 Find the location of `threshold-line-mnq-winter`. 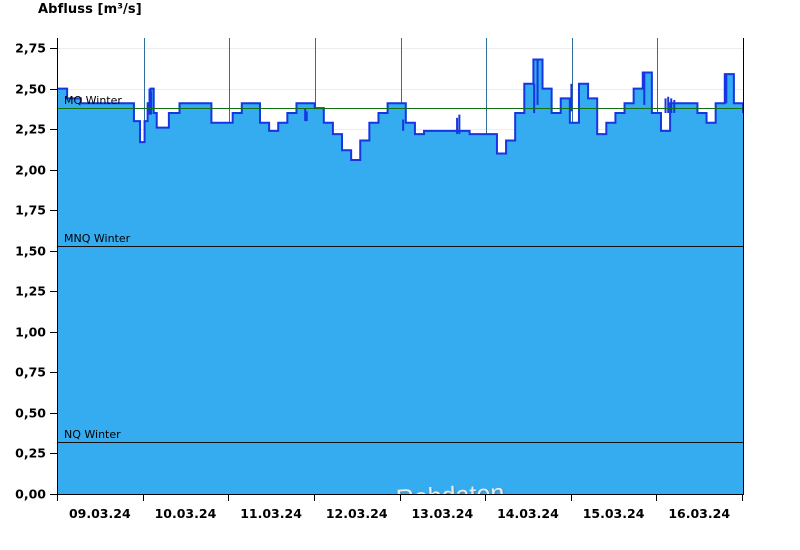

threshold-line-mnq-winter is located at coordinates (400, 246).